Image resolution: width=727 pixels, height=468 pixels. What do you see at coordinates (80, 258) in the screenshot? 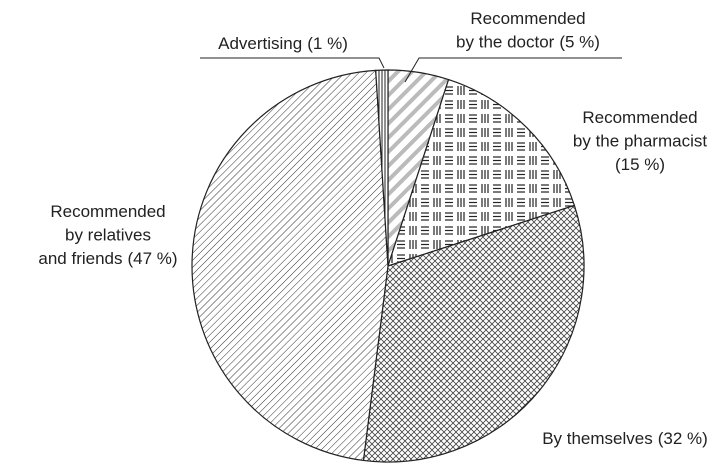
I see `label-line: and friends` at bounding box center [80, 258].